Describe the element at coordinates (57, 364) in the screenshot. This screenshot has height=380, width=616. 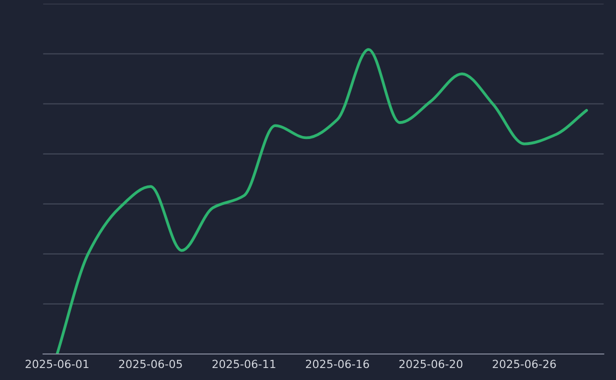
I see `x-tick-label: 2025-06-01` at that location.